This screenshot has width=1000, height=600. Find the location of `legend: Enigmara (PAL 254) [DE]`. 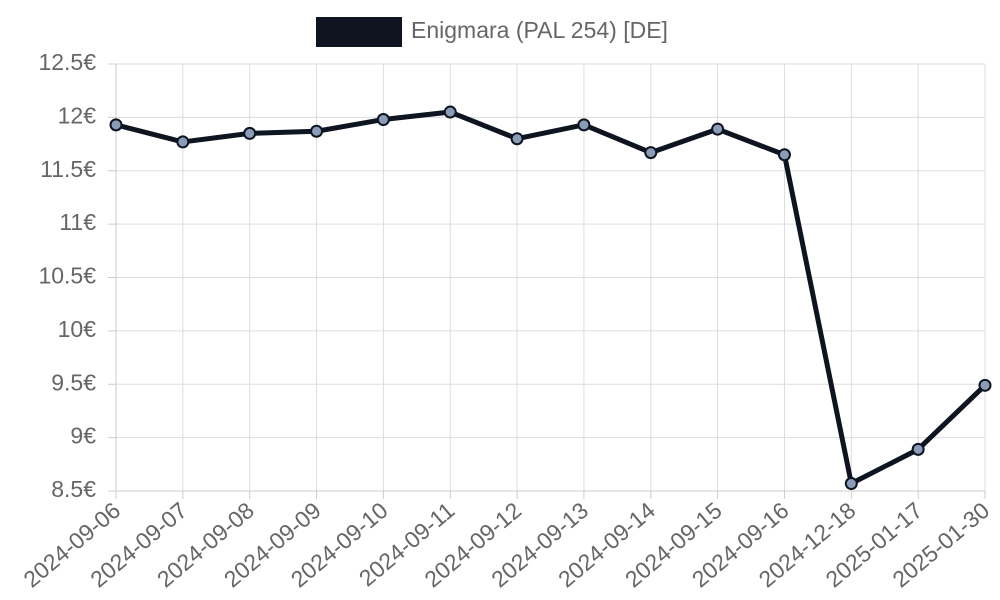

legend: Enigmara (PAL 254) [DE] is located at coordinates (492, 32).